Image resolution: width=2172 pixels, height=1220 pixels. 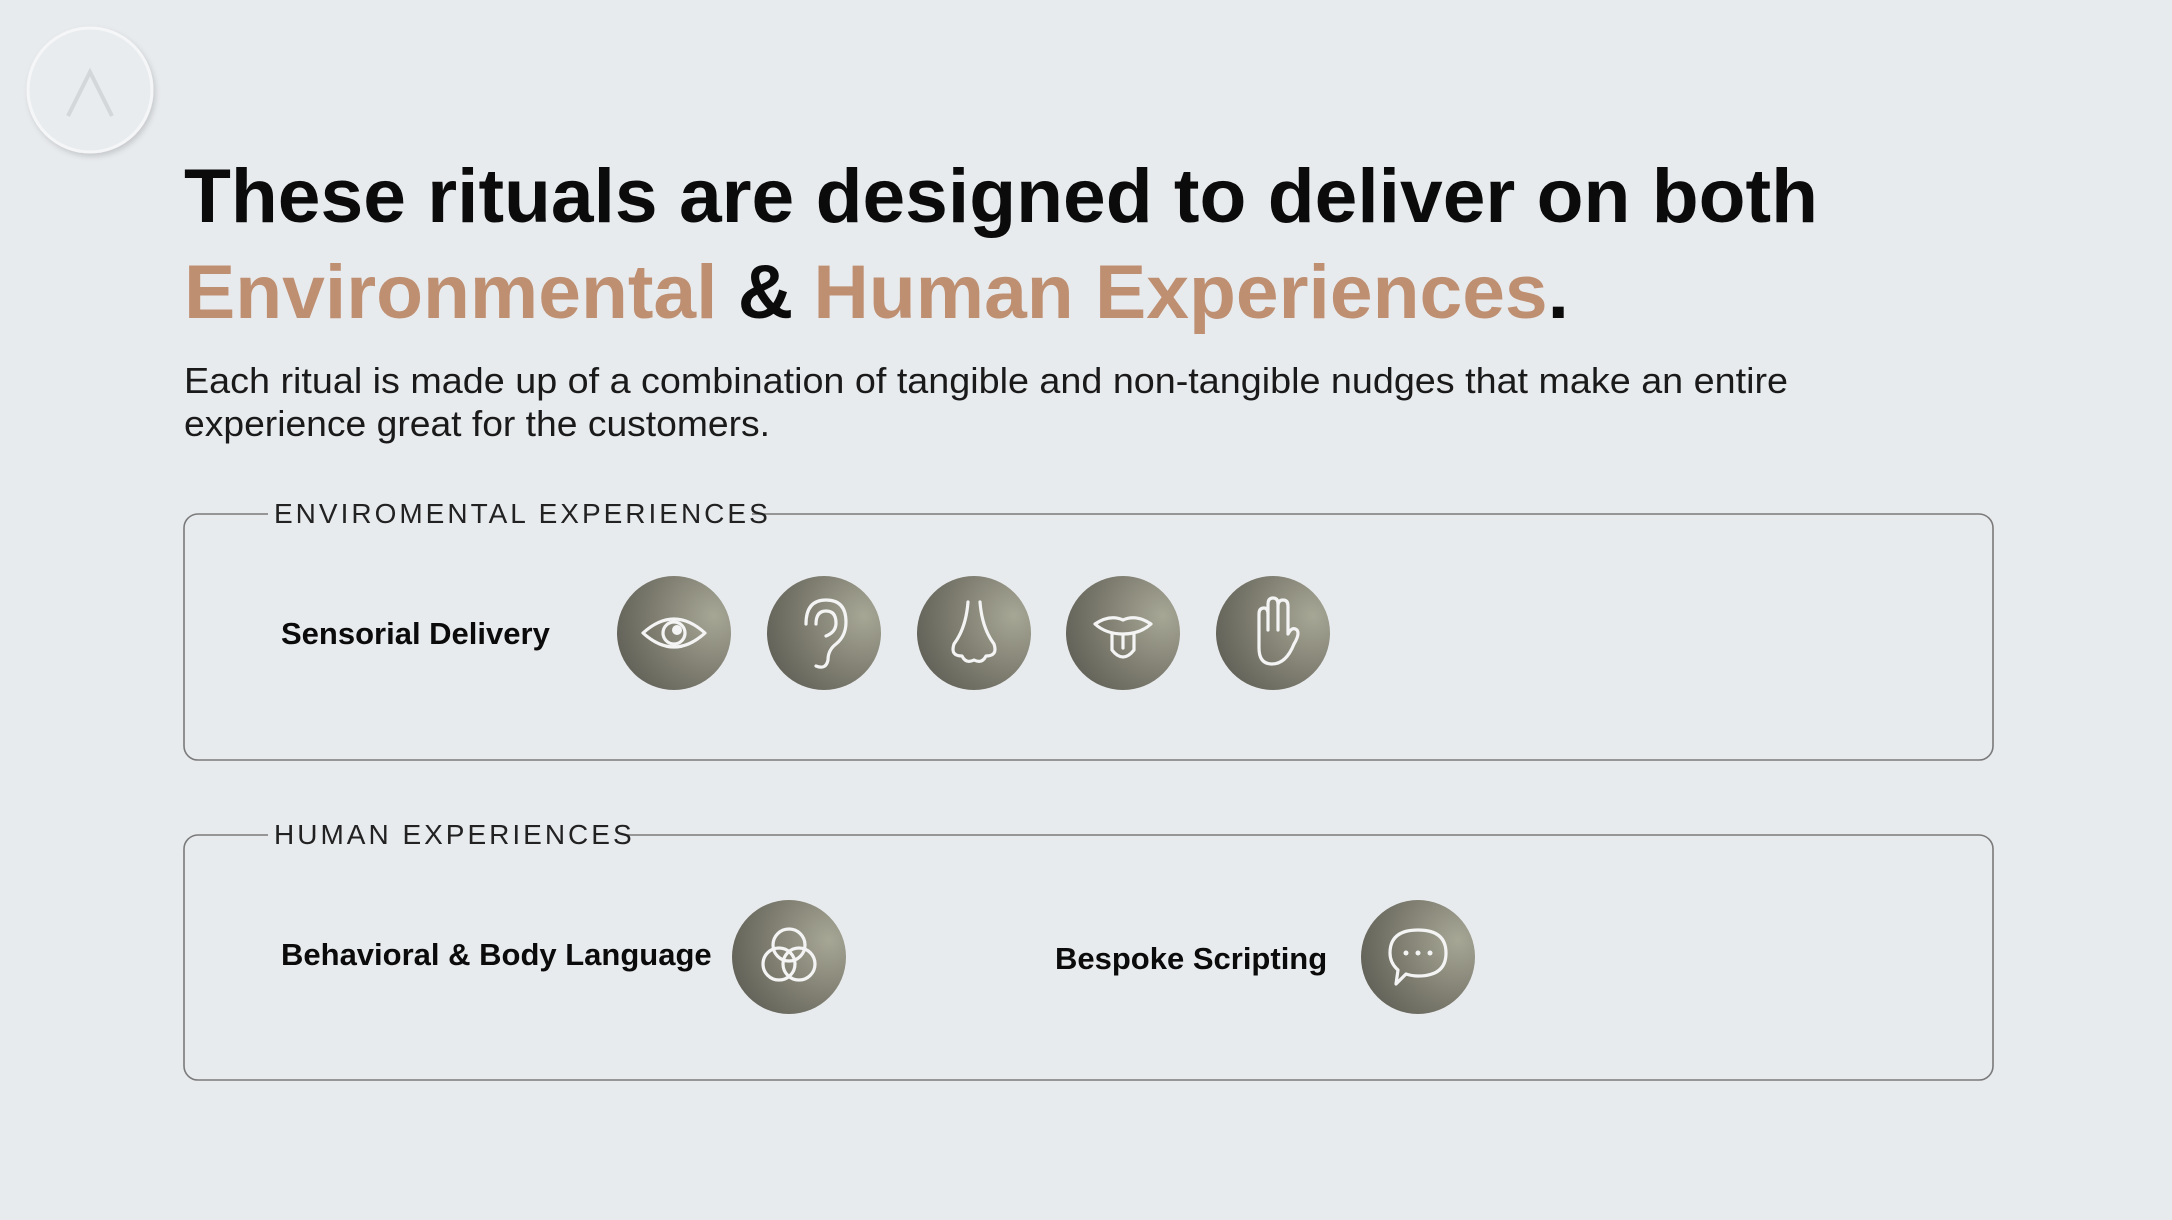 What do you see at coordinates (1418, 957) in the screenshot?
I see `chat-icon` at bounding box center [1418, 957].